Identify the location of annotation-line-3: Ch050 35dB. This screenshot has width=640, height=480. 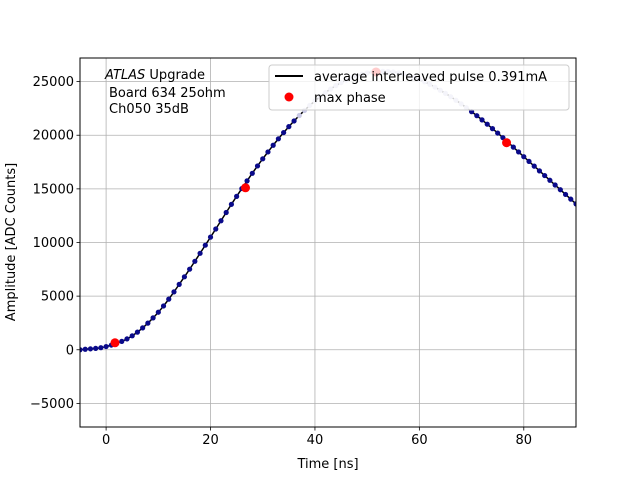
(149, 109).